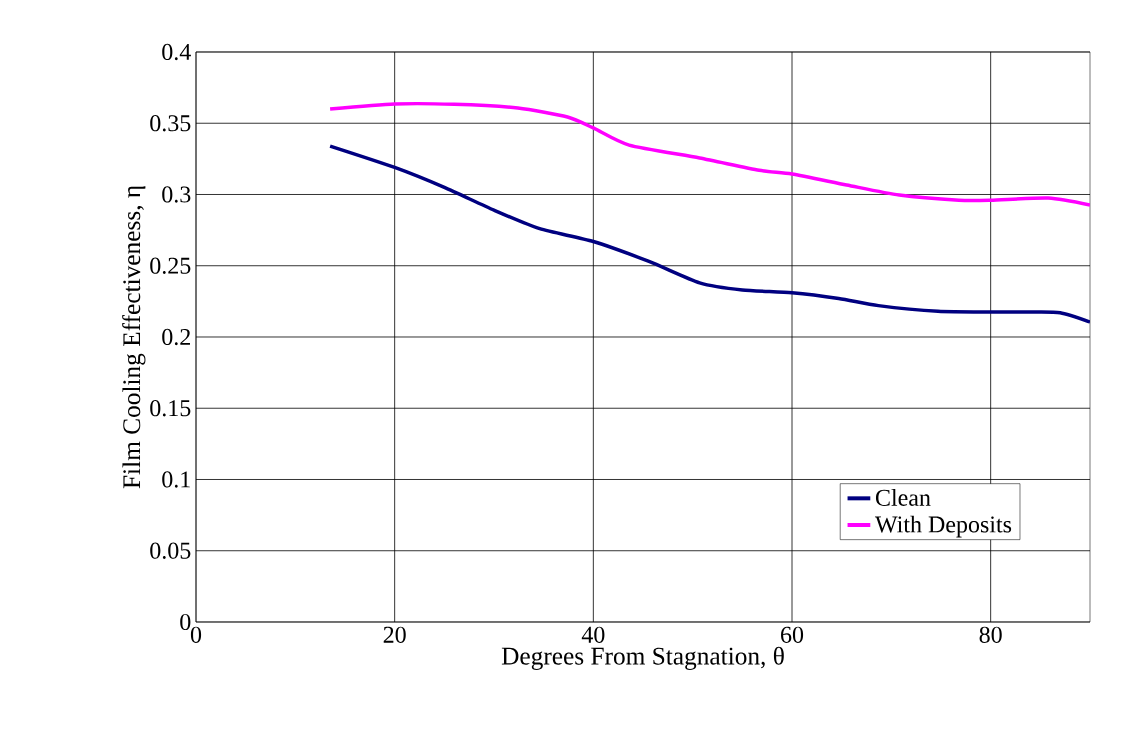 The height and width of the screenshot is (749, 1142). What do you see at coordinates (134, 337) in the screenshot?
I see `y-axis-title: Film Cooling Effectiveness, η` at bounding box center [134, 337].